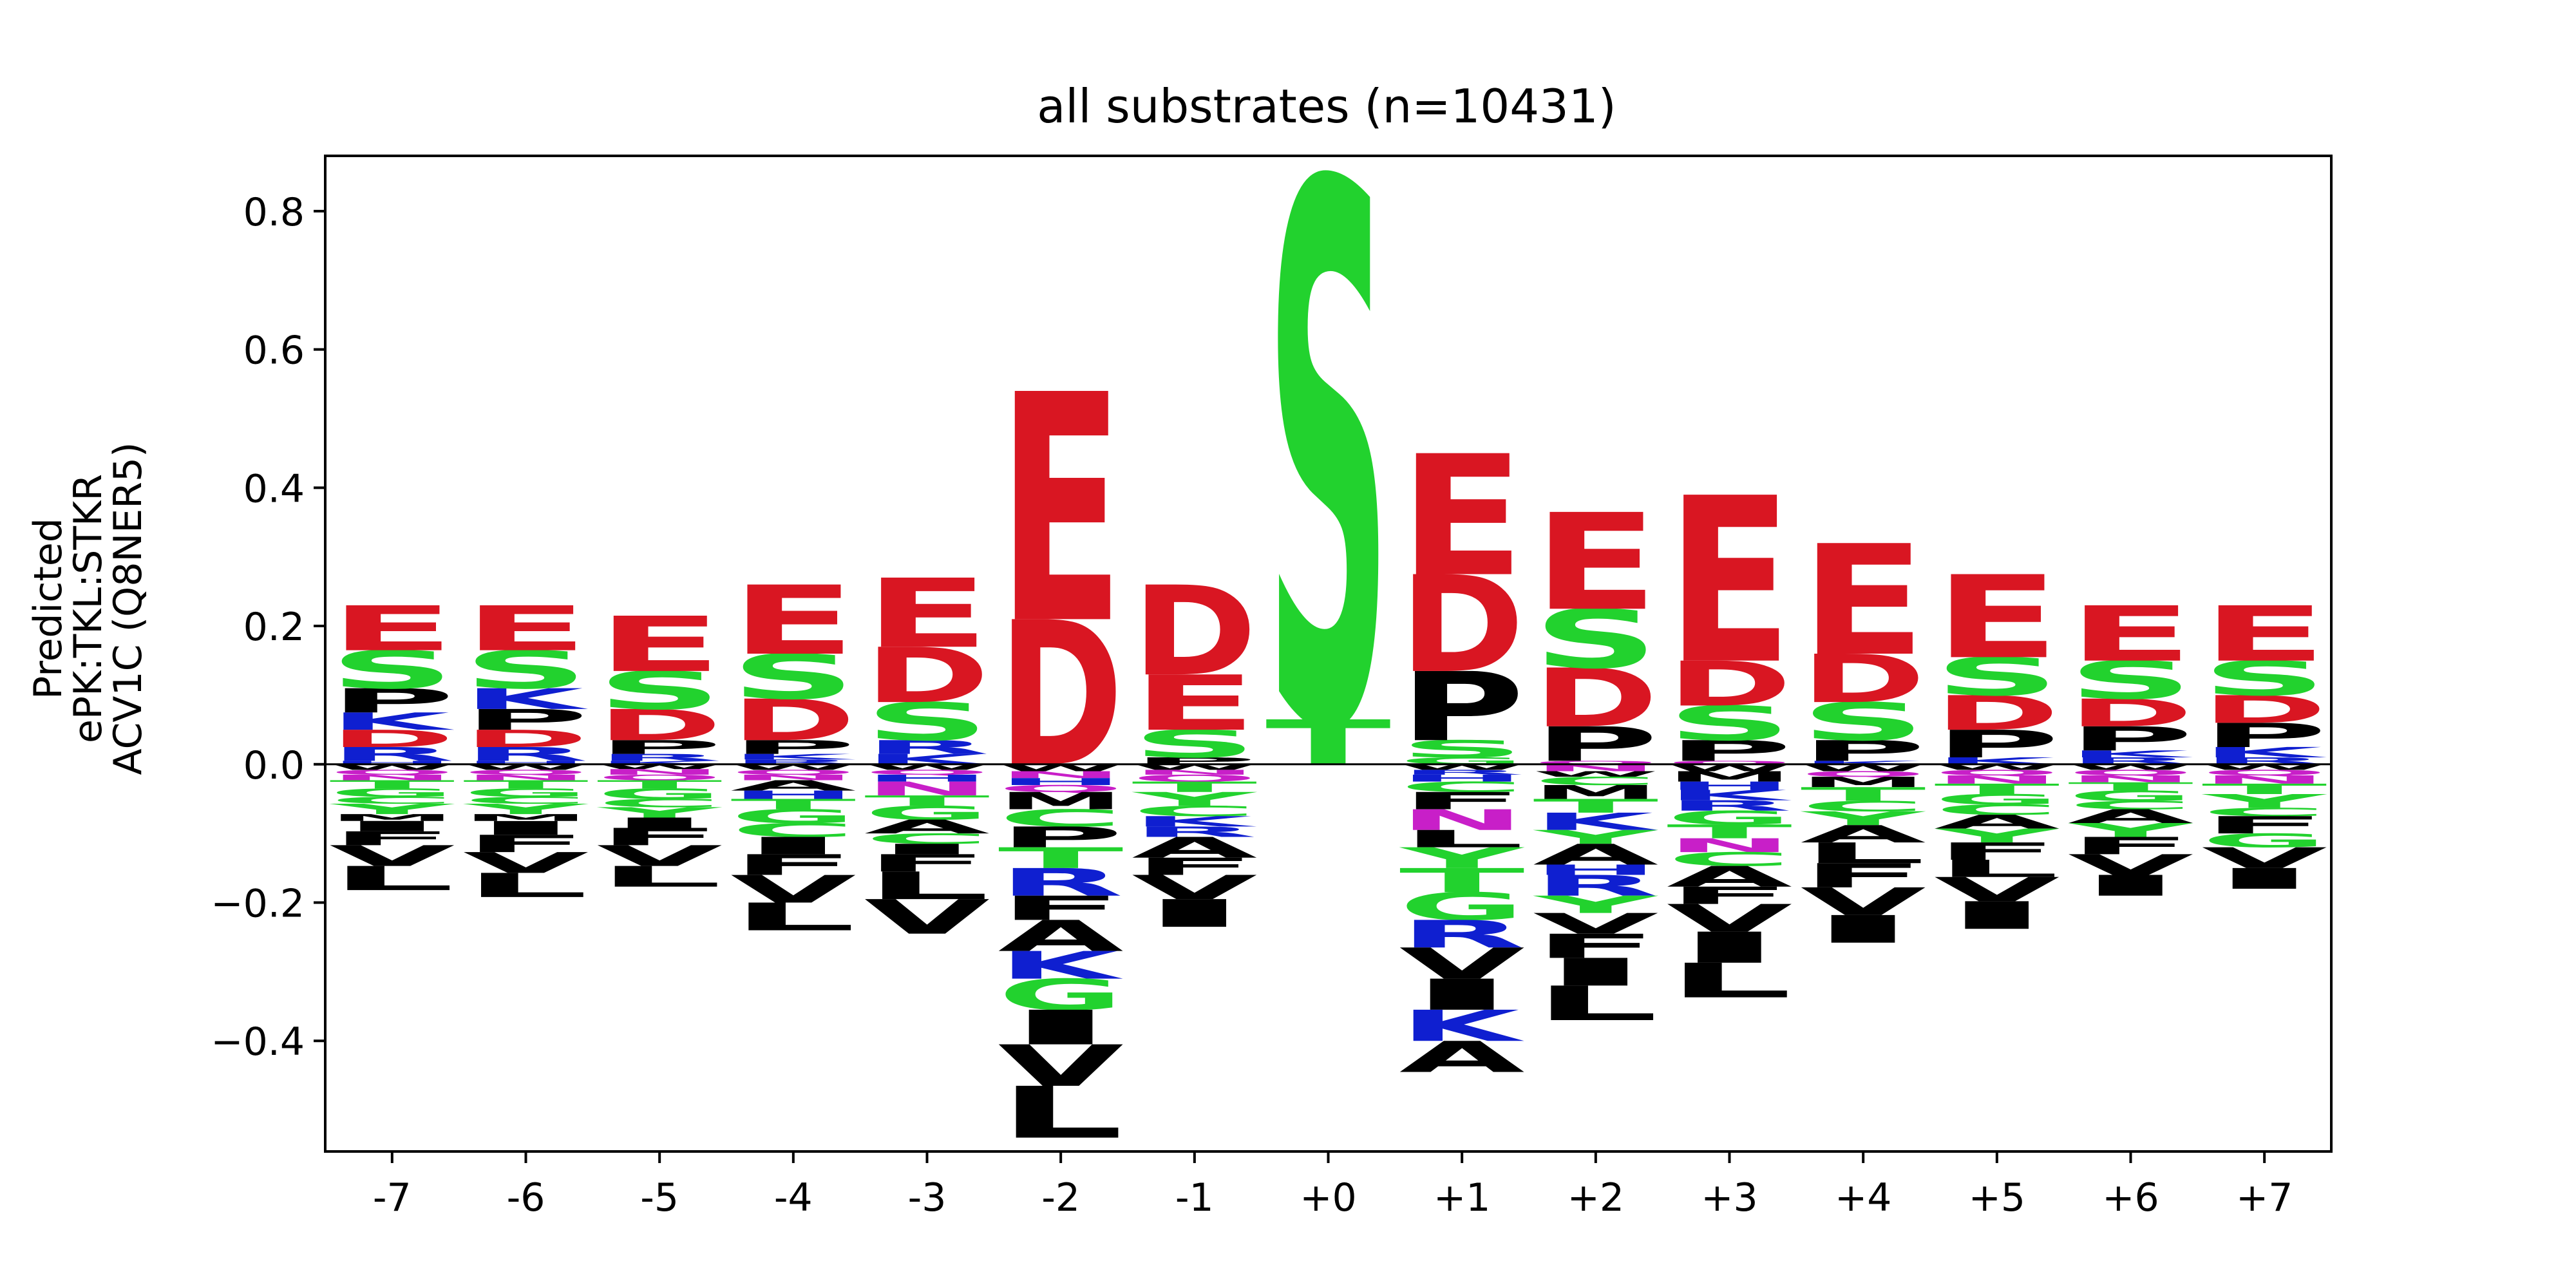  I want to click on y-tick-label: 0.0, so click(274, 765).